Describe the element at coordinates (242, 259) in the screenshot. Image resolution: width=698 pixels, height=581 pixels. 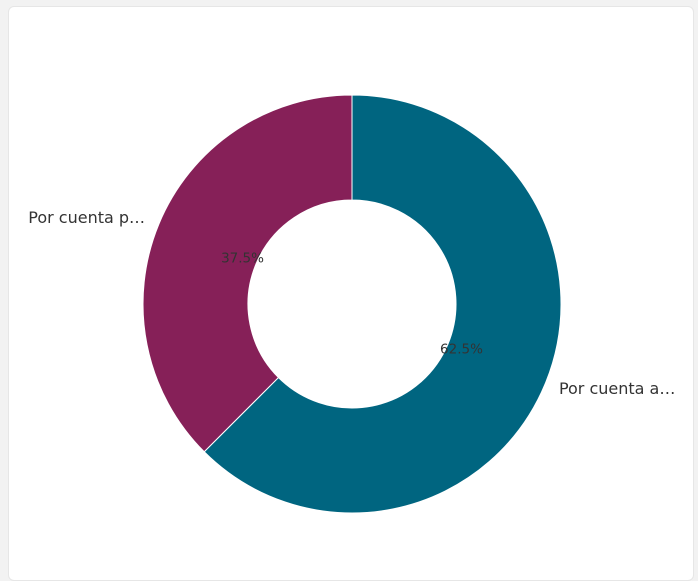
I see `slice-2-value-label: 37.5%` at that location.